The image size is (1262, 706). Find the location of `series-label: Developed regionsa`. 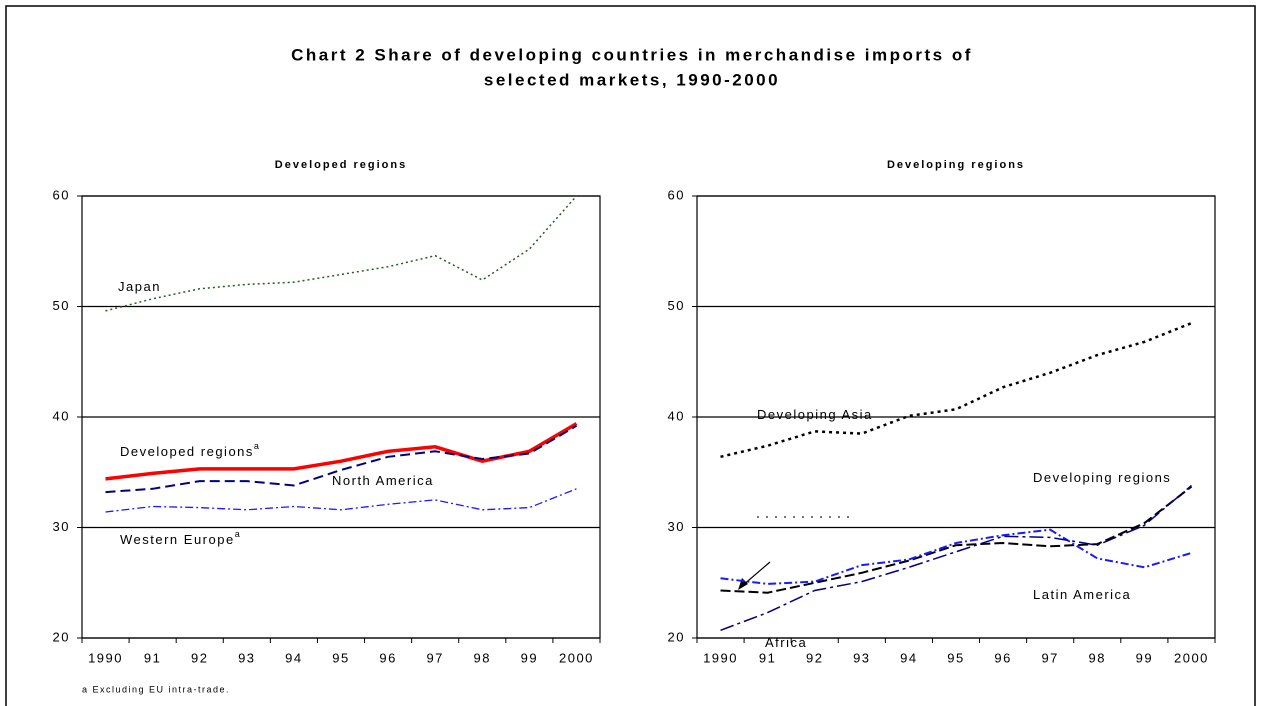

series-label: Developed regionsa is located at coordinates (190, 450).